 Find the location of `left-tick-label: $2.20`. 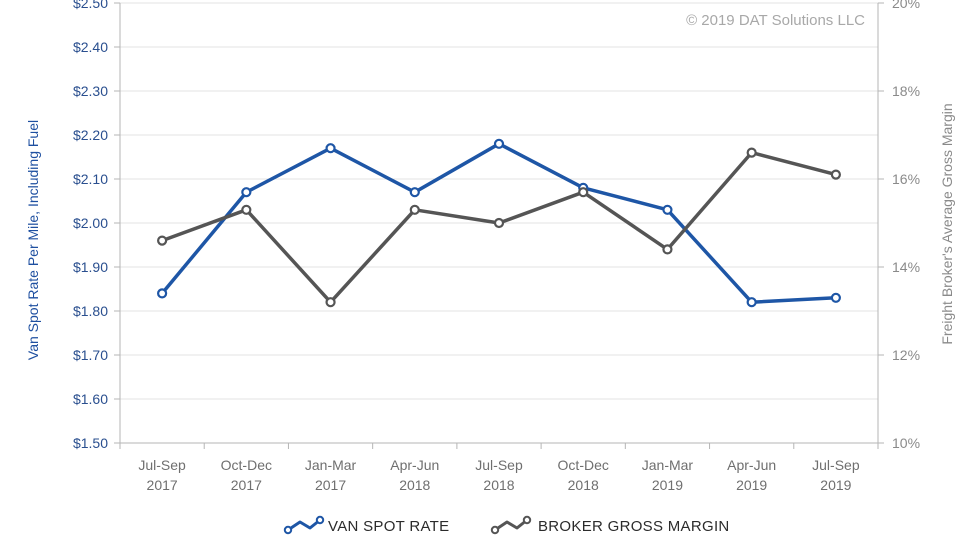

left-tick-label: $2.20 is located at coordinates (90, 135).